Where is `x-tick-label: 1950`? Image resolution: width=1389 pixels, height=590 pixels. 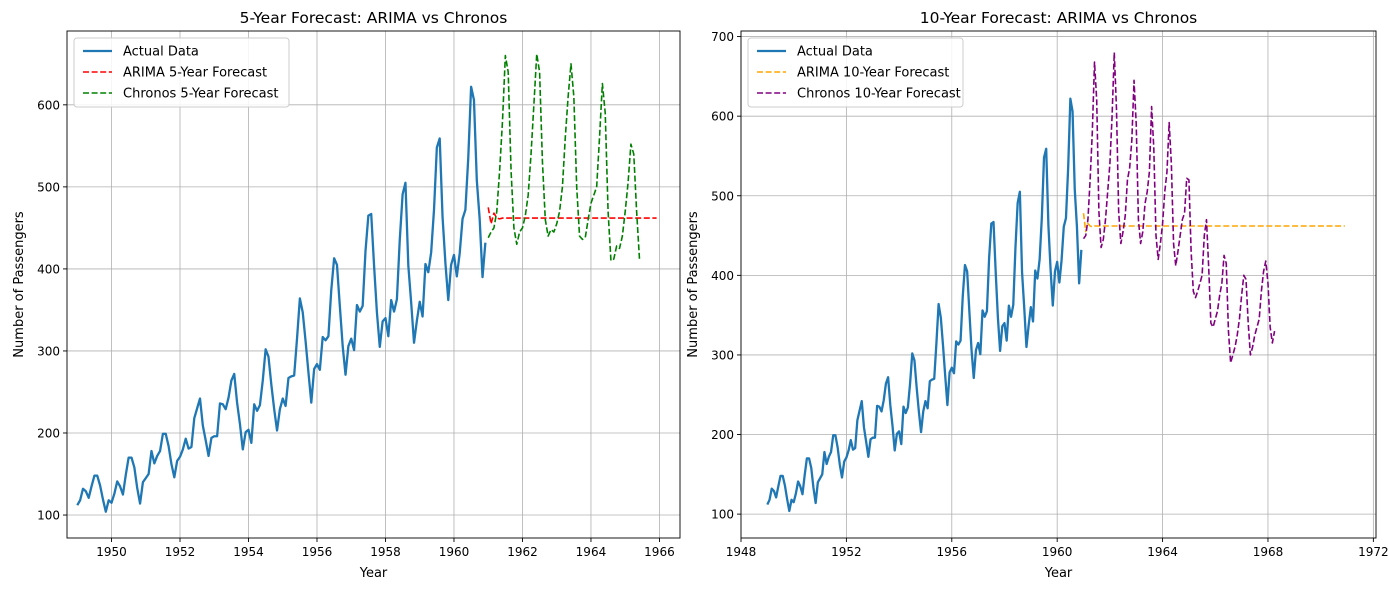
x-tick-label: 1950 is located at coordinates (111, 552).